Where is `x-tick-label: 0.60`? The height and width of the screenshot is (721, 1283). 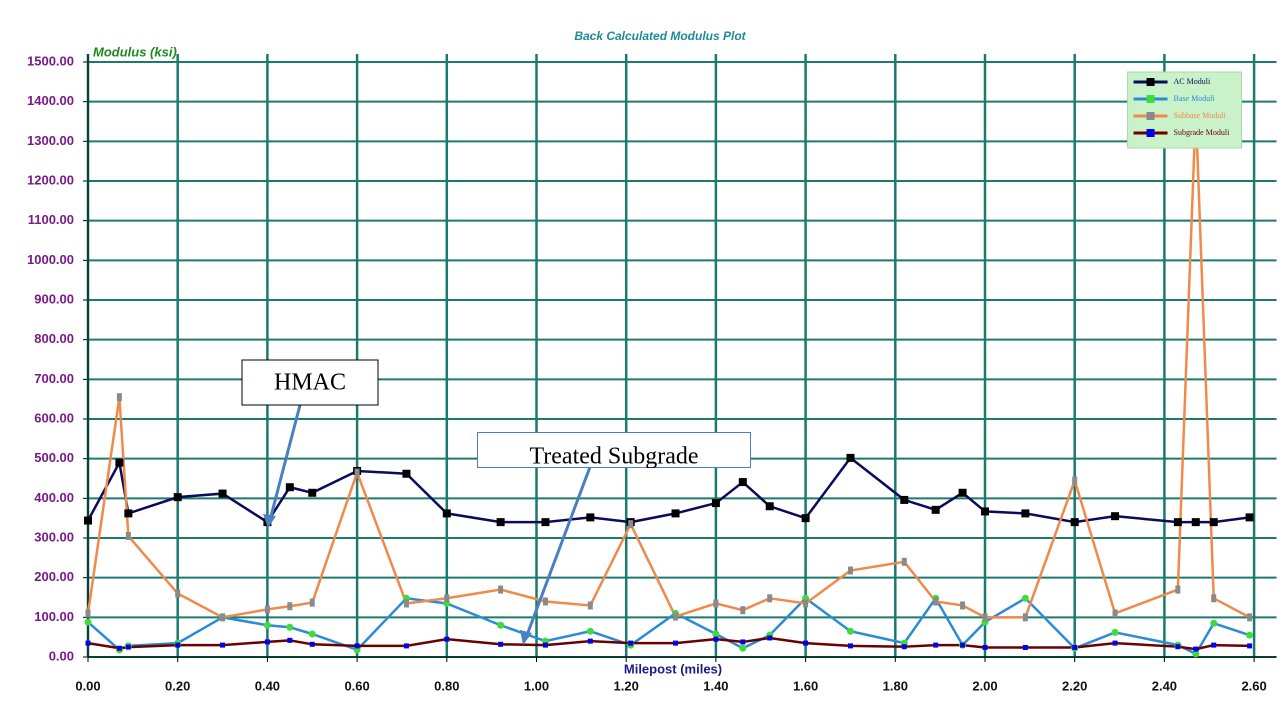 x-tick-label: 0.60 is located at coordinates (356, 685).